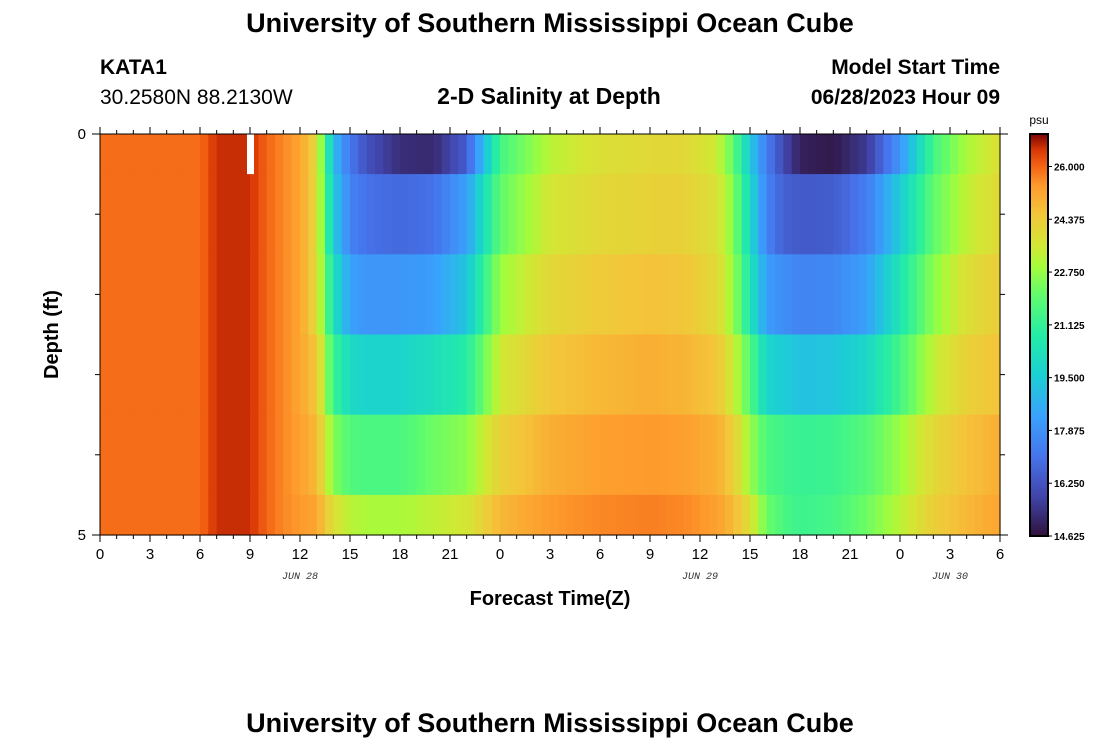  Describe the element at coordinates (905, 97) in the screenshot. I see `model-start-value: 06/28/2023 Hour 09` at that location.